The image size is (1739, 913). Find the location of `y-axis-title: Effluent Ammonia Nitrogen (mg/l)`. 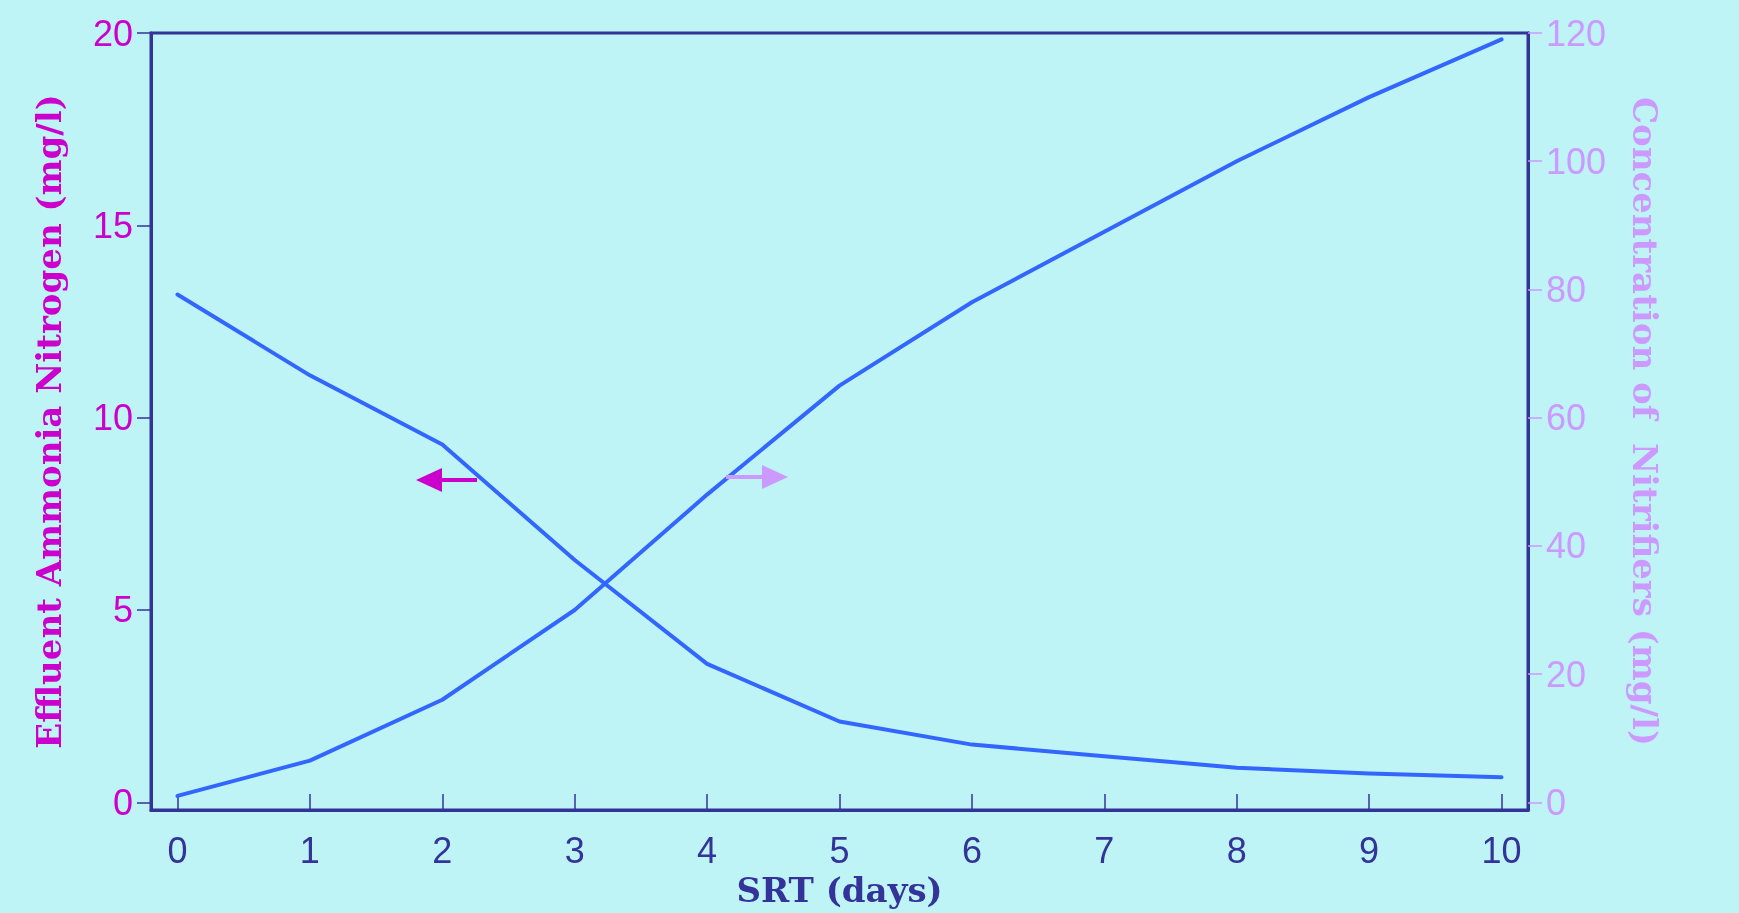

y-axis-title: Effluent Ammonia Nitrogen (mg/l) is located at coordinates (49, 421).